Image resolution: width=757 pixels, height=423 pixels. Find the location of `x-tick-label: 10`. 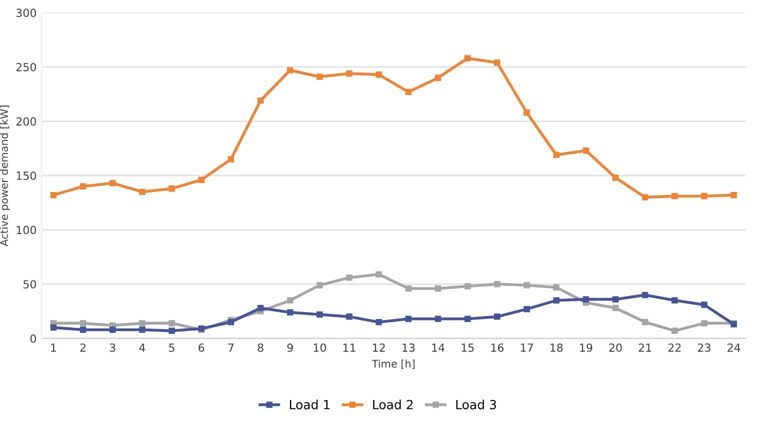

x-tick-label: 10 is located at coordinates (320, 347).